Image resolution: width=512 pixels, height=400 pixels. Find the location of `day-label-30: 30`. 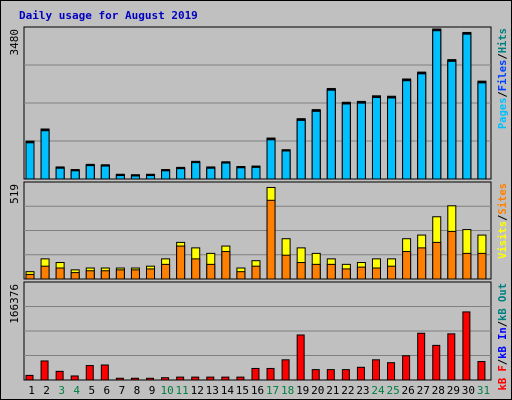

day-label-30: 30 is located at coordinates (468, 390).